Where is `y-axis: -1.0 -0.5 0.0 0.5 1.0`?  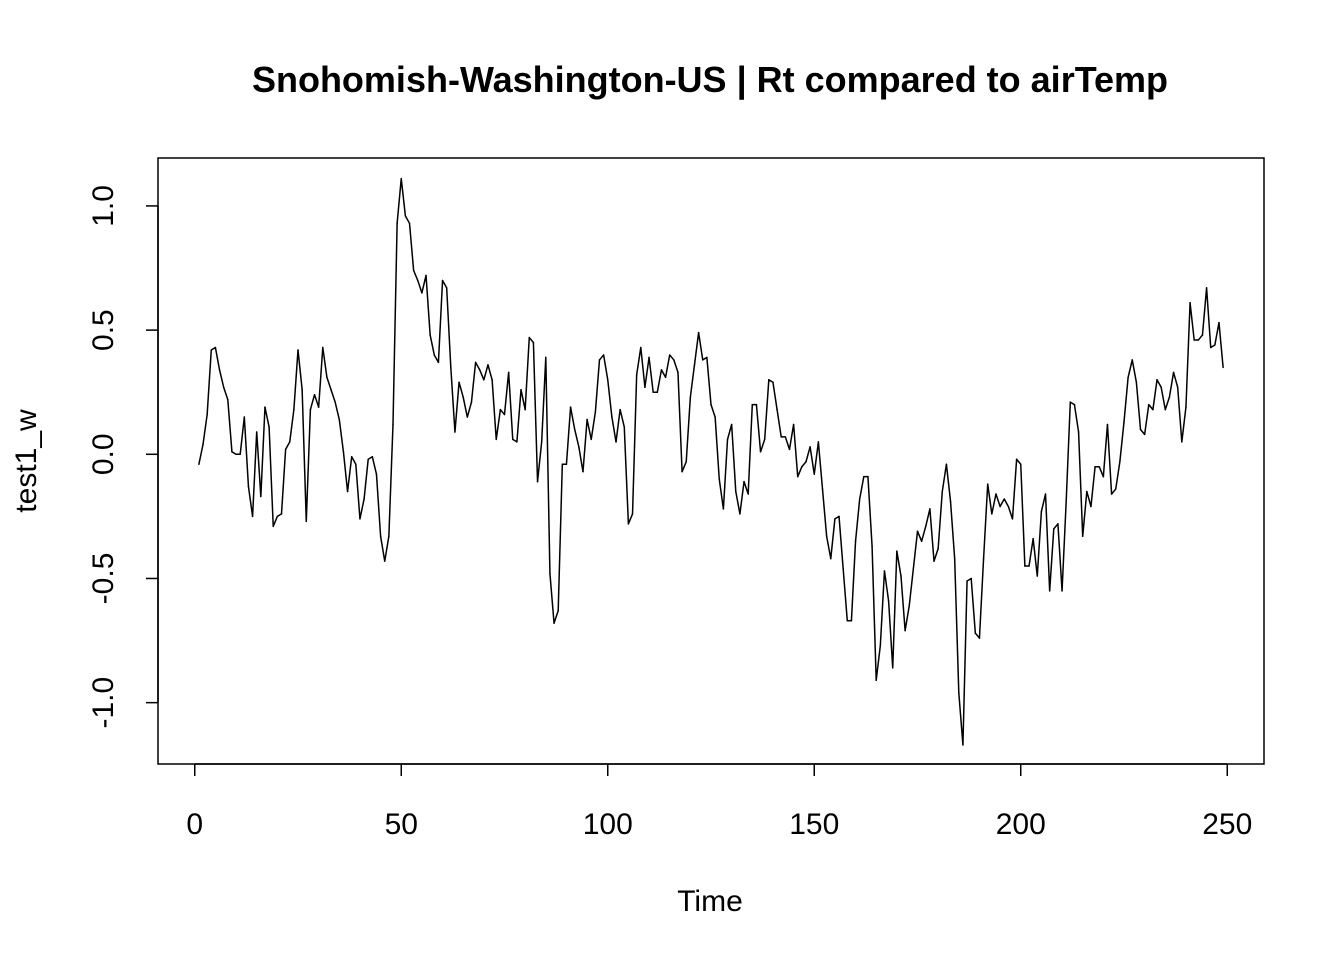 y-axis: -1.0 -0.5 0.0 0.5 1.0 is located at coordinates (123, 457).